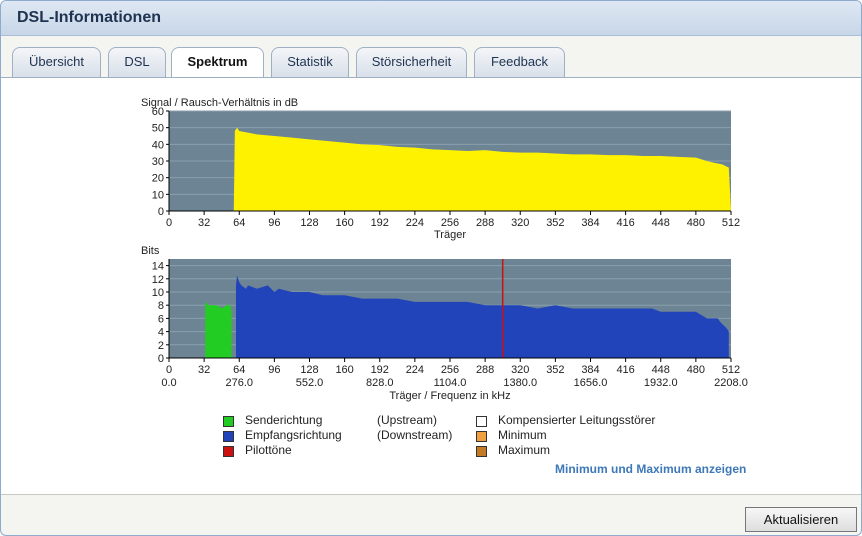  Describe the element at coordinates (519, 62) in the screenshot. I see `tab-feedback: Feedback` at that location.